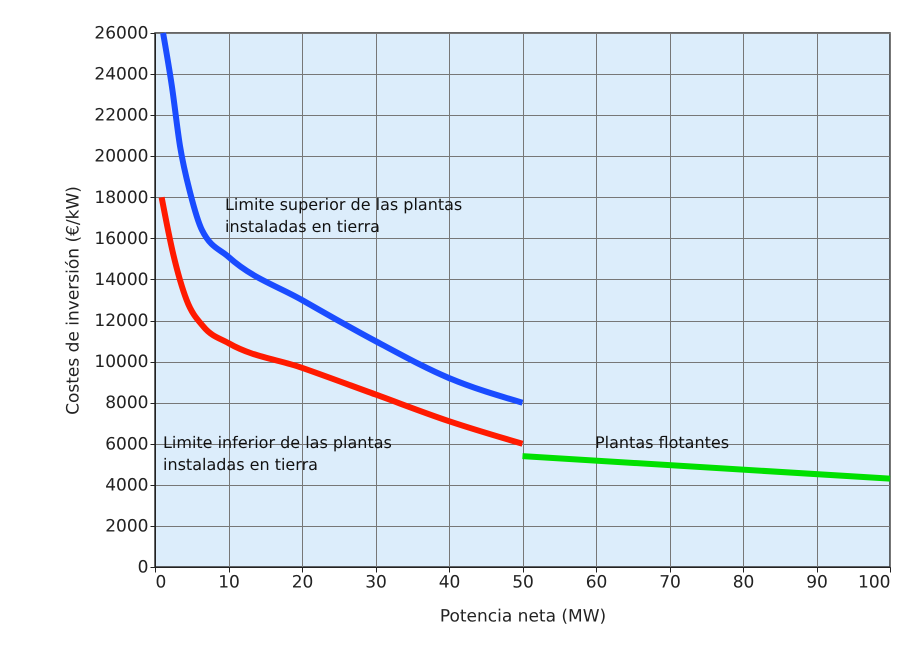 This screenshot has width=909, height=648. What do you see at coordinates (121, 74) in the screenshot?
I see `y-tick-label: 24000` at bounding box center [121, 74].